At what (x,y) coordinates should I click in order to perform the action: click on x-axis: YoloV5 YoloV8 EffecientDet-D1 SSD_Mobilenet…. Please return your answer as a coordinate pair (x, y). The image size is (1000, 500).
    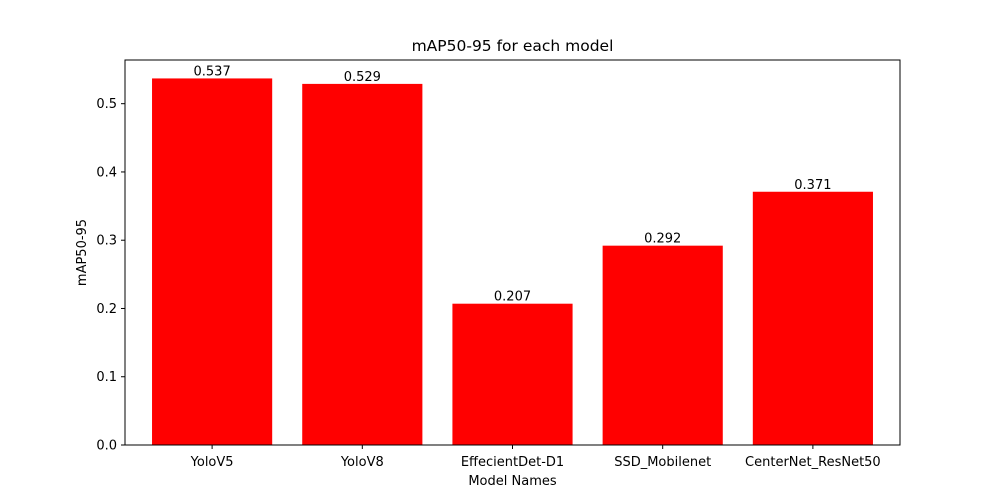
    Looking at the image, I should click on (535, 457).